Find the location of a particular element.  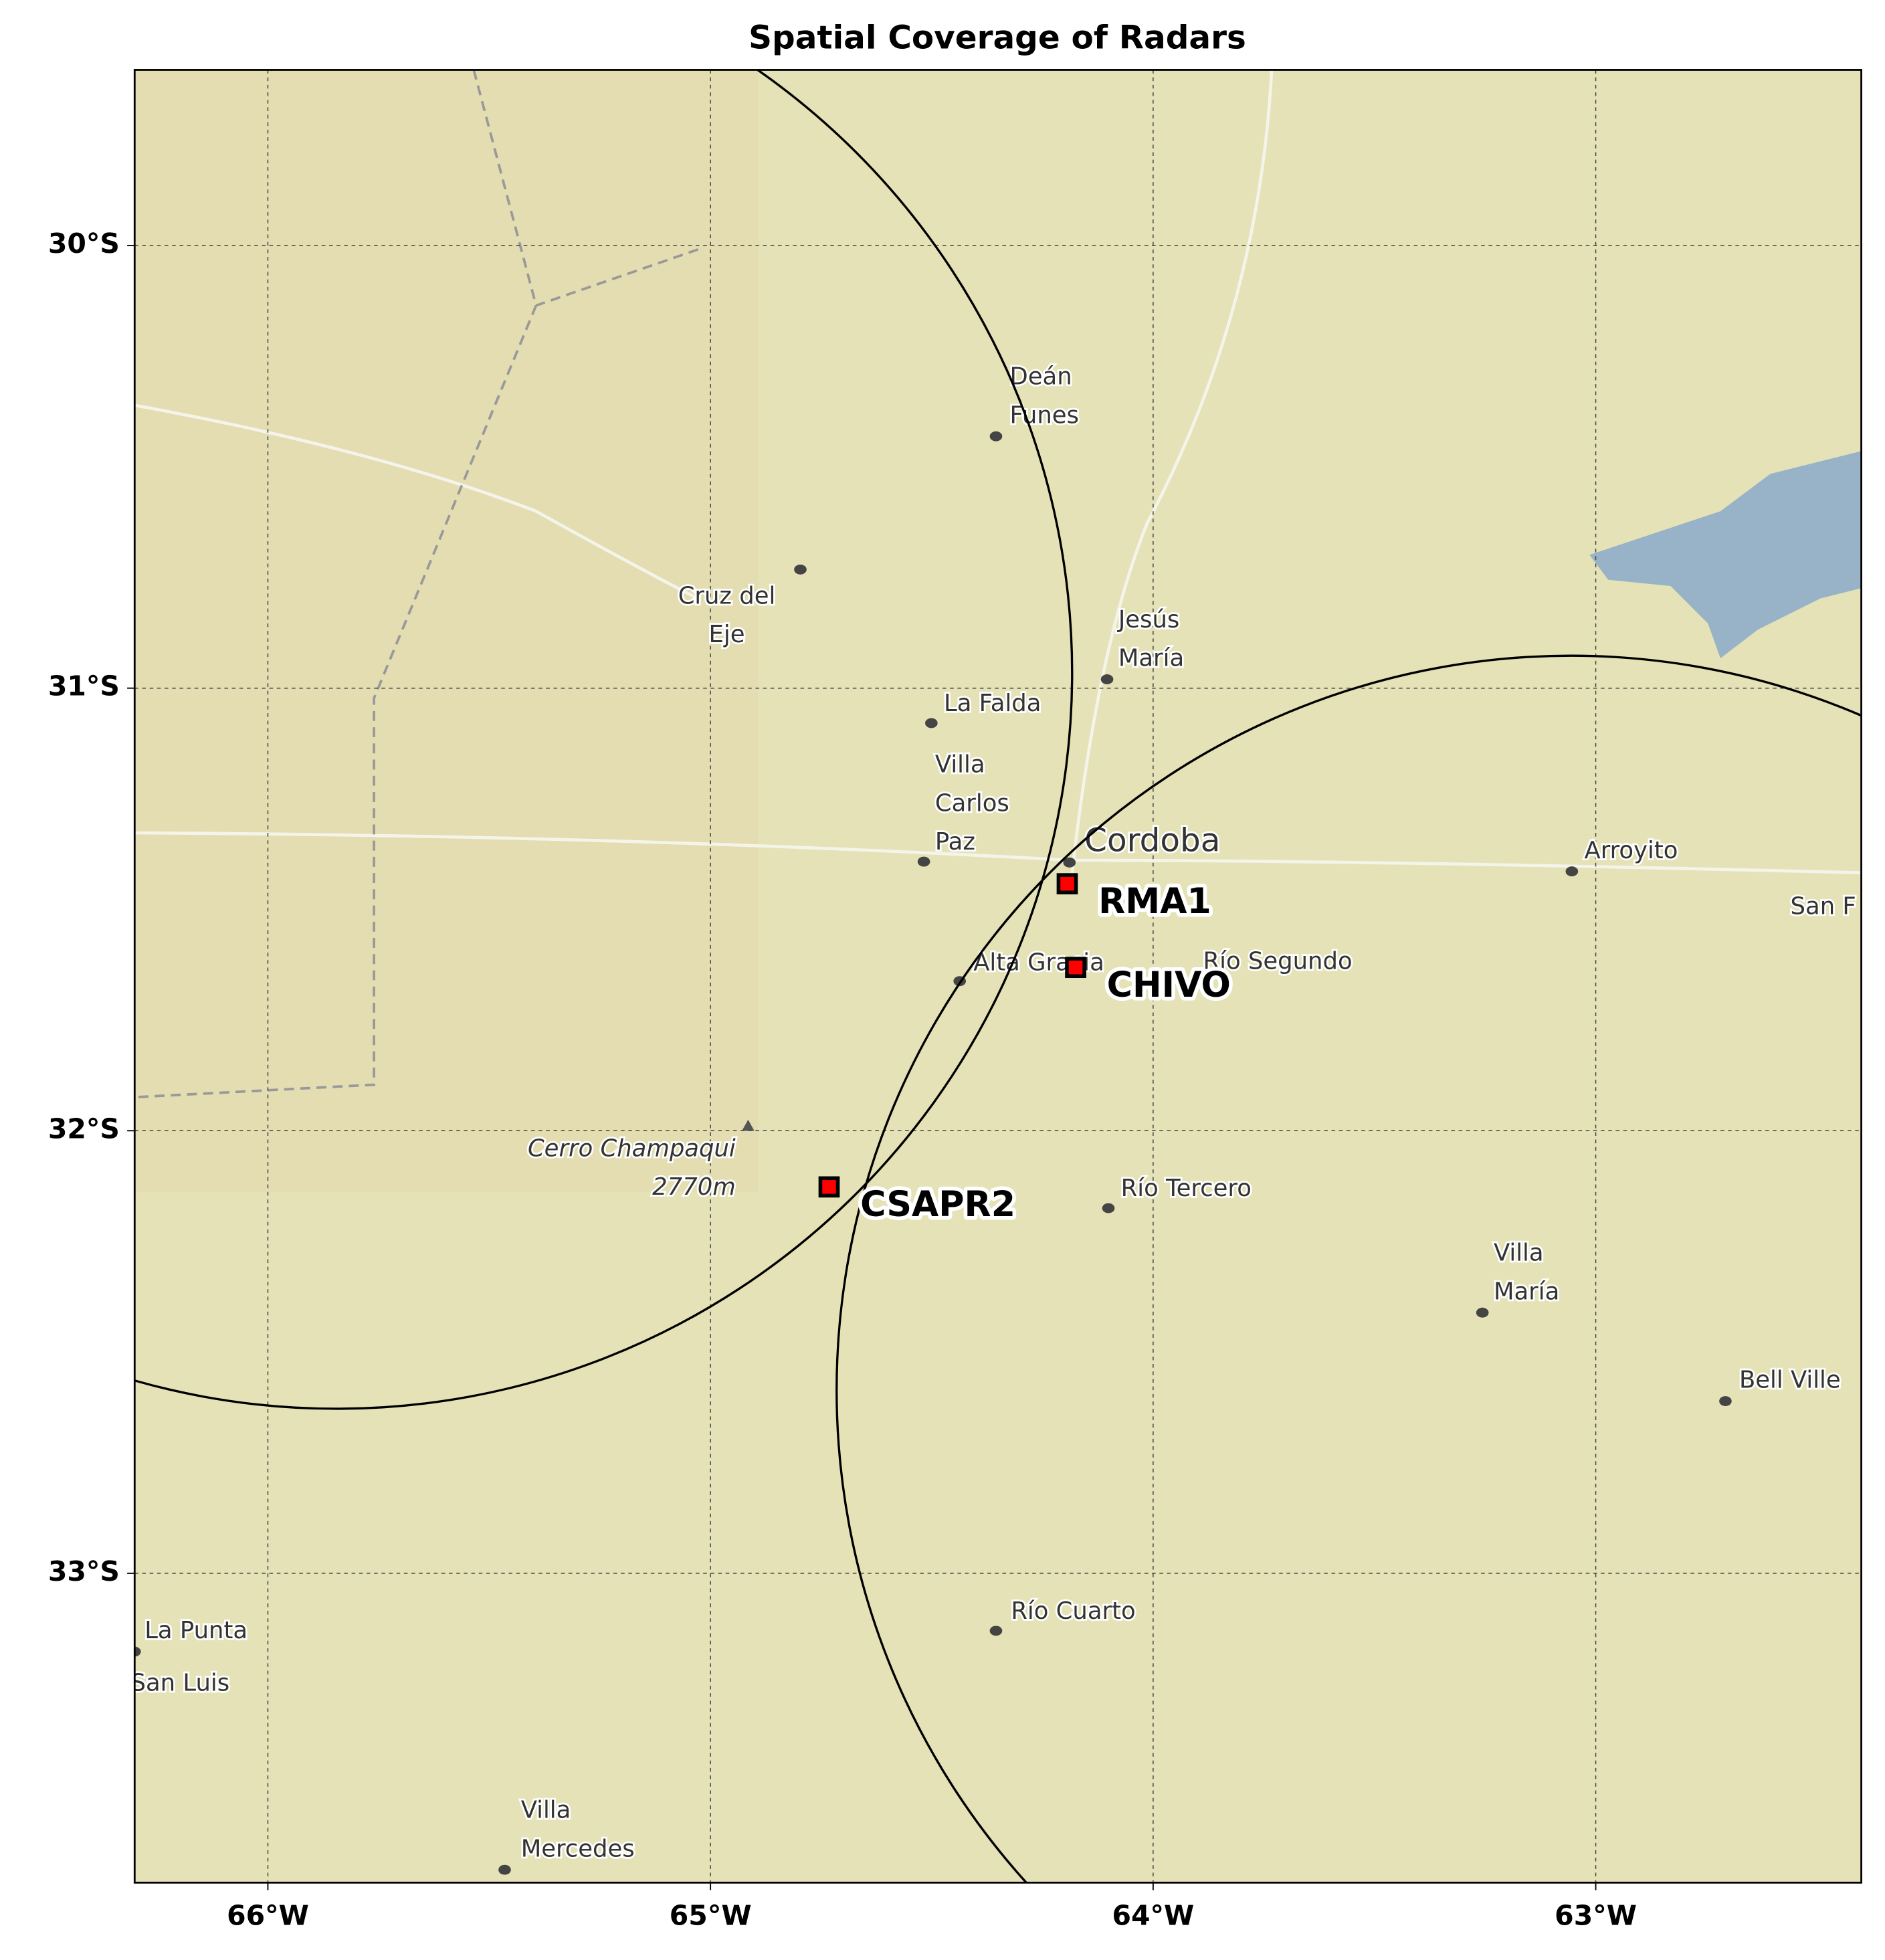

y-tick-label: 30°S is located at coordinates (84, 243).